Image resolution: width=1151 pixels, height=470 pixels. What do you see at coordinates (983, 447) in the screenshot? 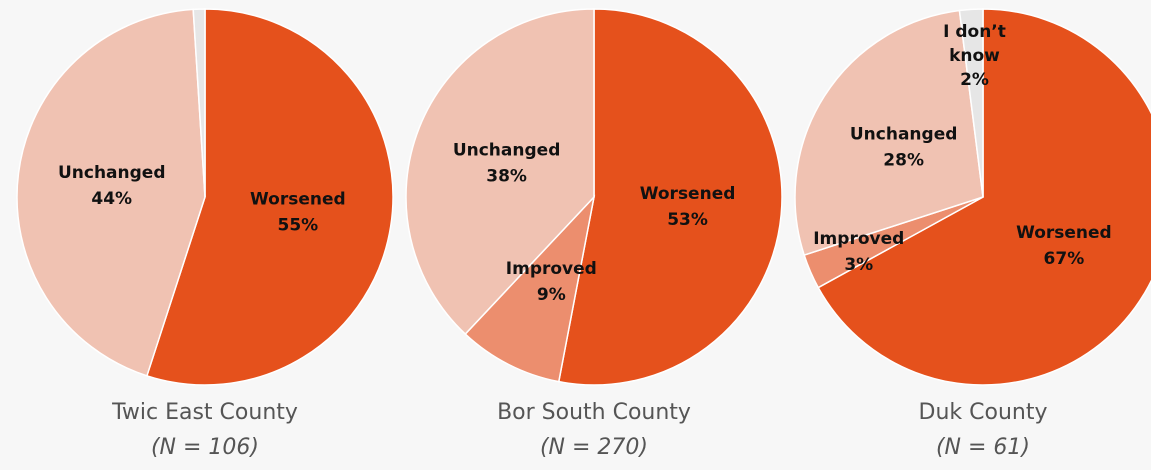
I see `pie-subtitle: (N = 61)` at bounding box center [983, 447].